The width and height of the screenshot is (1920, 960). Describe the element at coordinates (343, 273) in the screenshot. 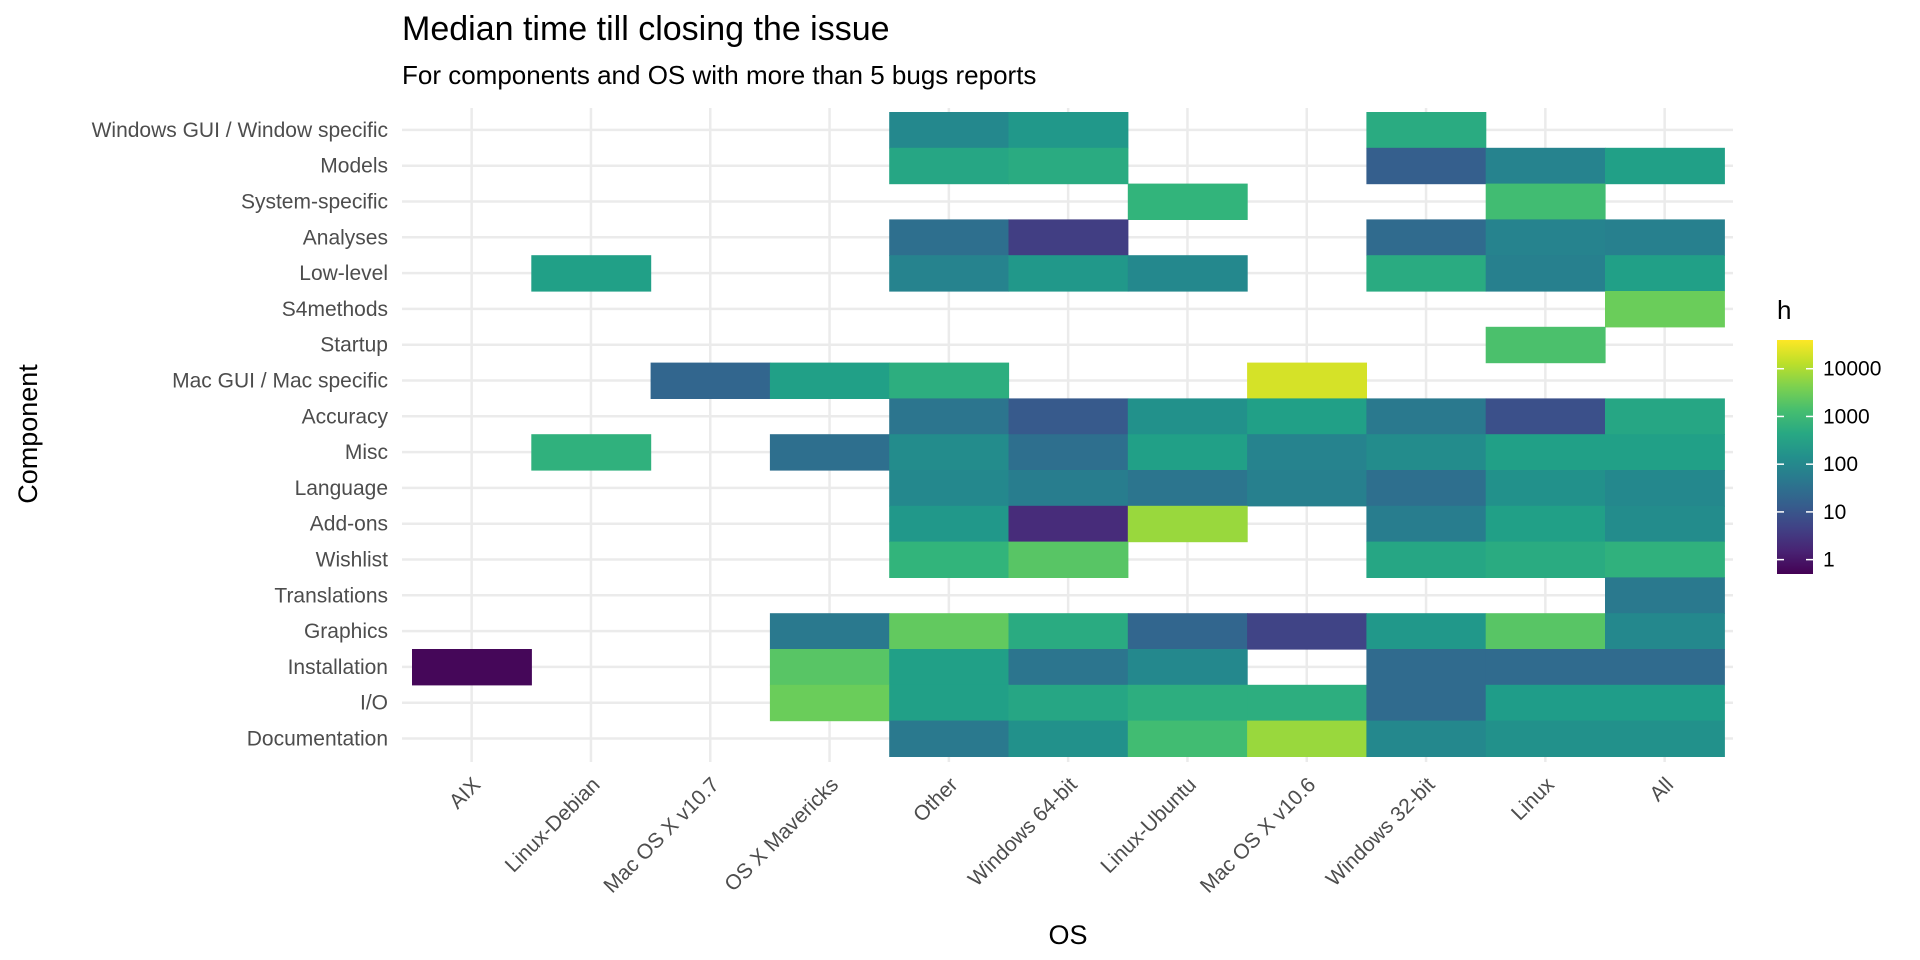

I see `y-tick-label: Low-level` at that location.